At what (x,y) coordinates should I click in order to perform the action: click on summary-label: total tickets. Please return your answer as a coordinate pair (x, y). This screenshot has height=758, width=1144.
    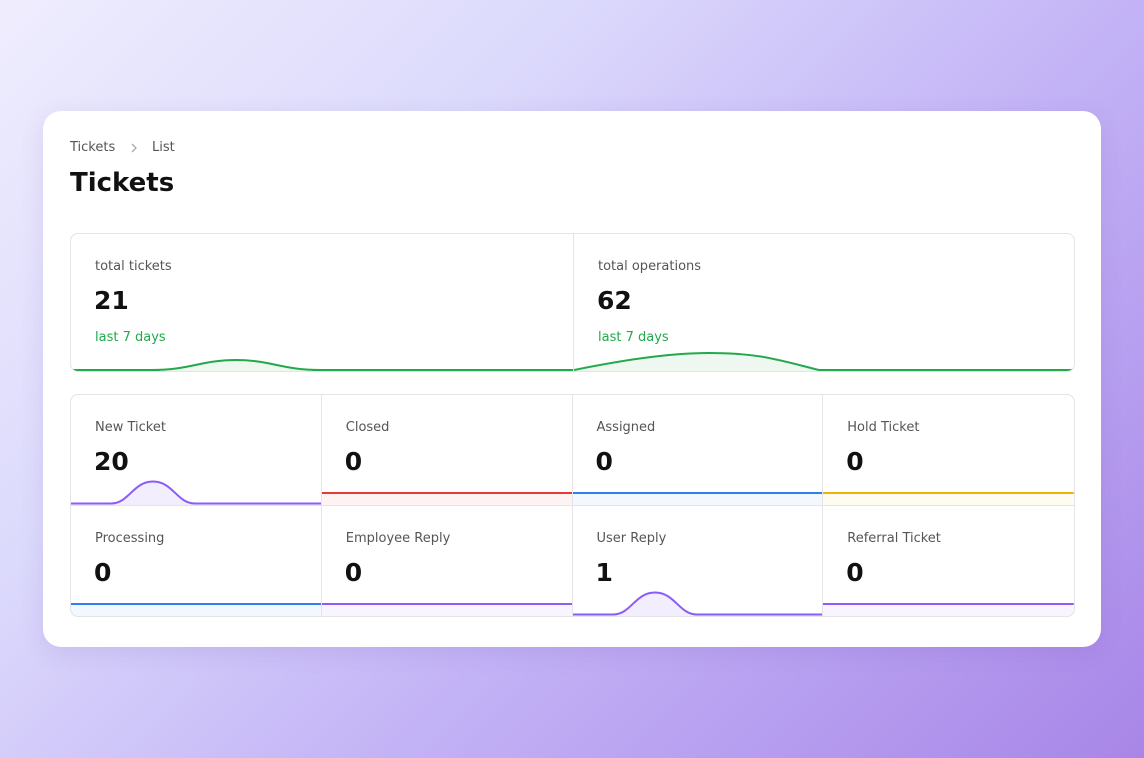
    Looking at the image, I should click on (133, 266).